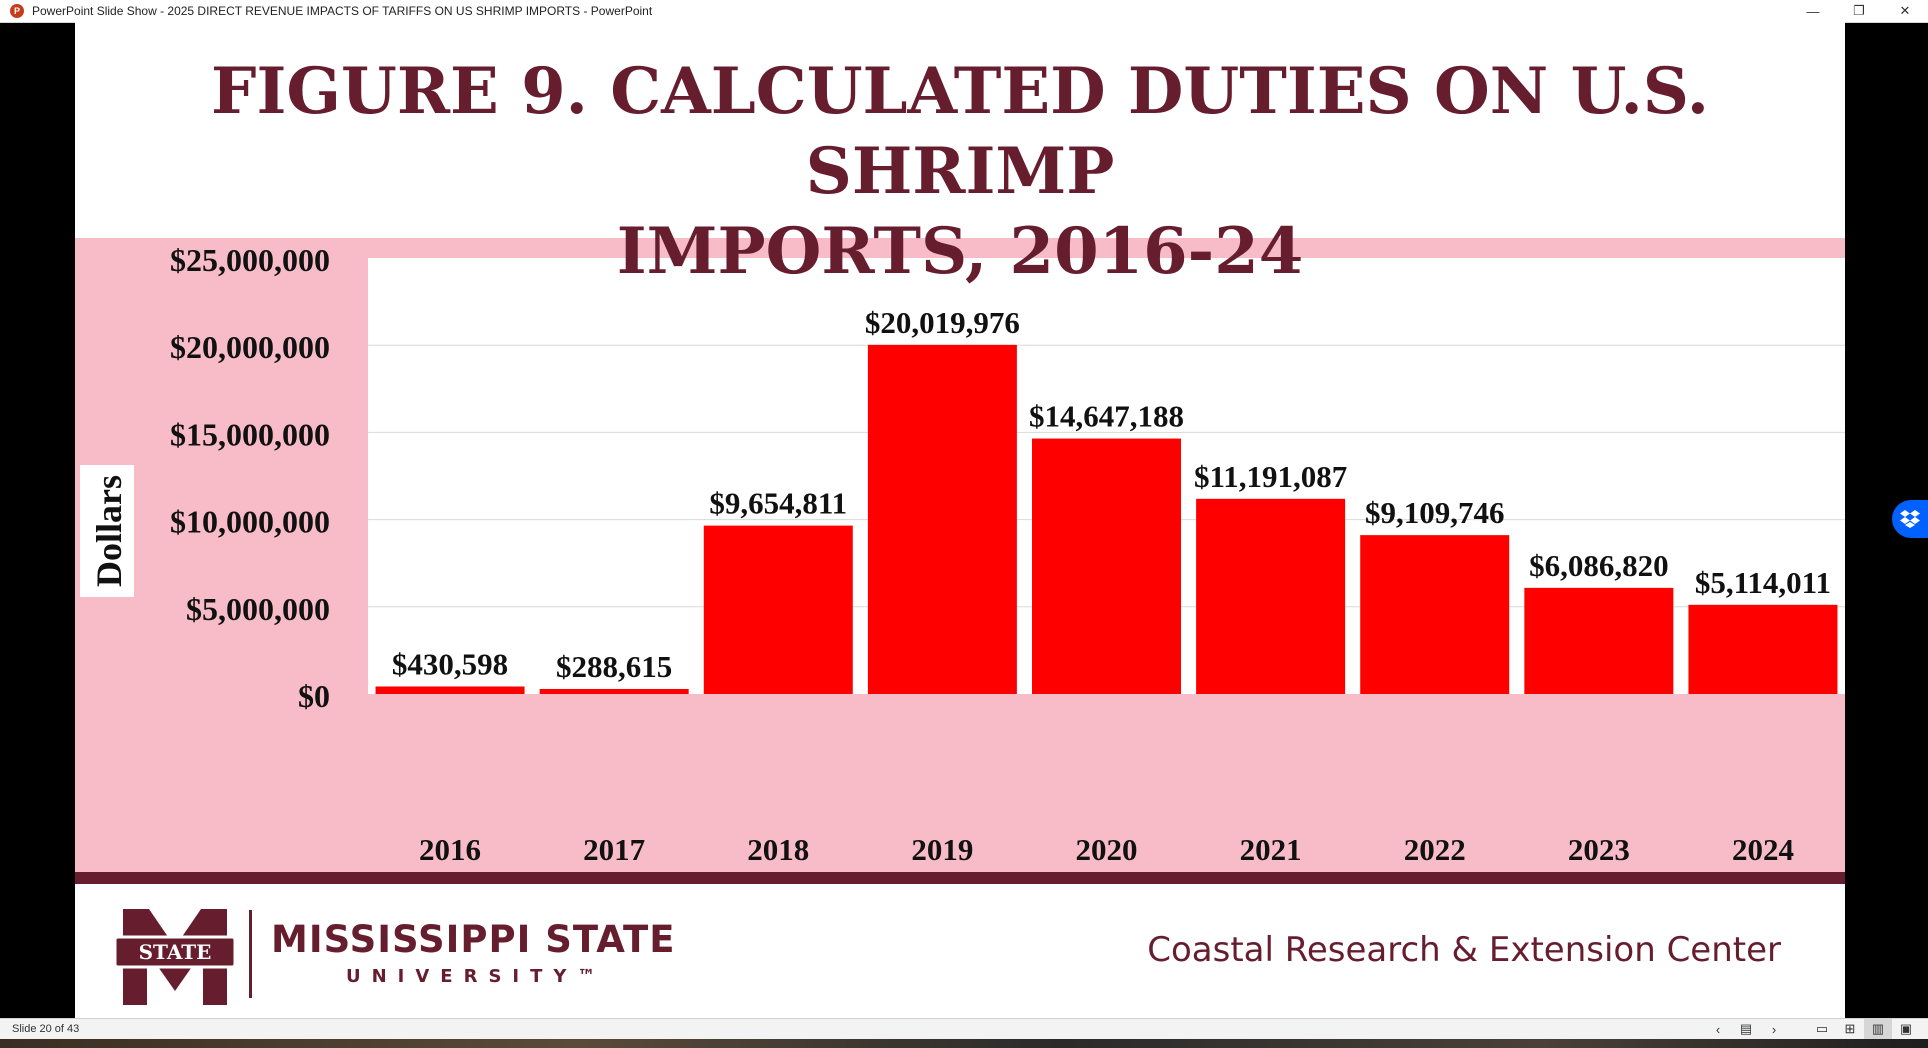 The image size is (1928, 1048). I want to click on y-axis-label: Dollars, so click(109, 531).